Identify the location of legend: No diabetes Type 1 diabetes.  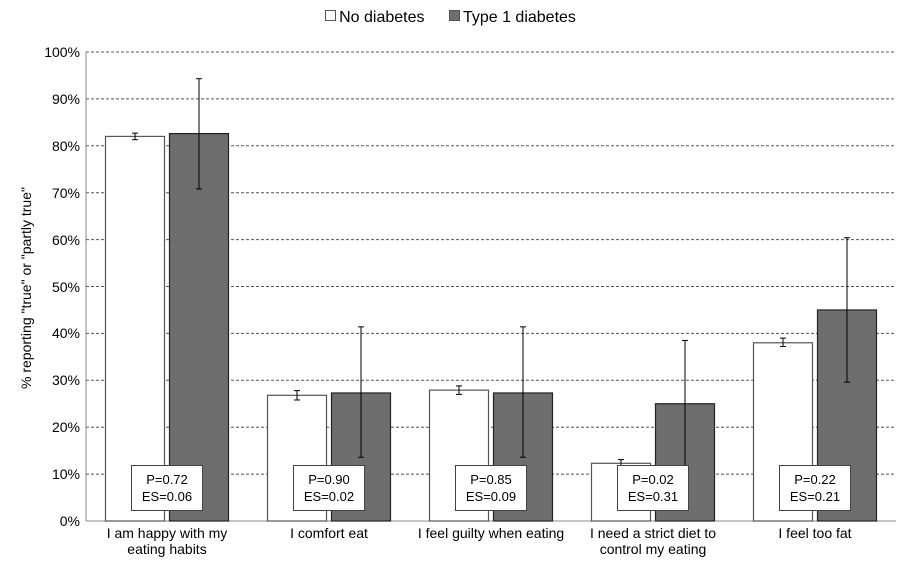
(450, 18).